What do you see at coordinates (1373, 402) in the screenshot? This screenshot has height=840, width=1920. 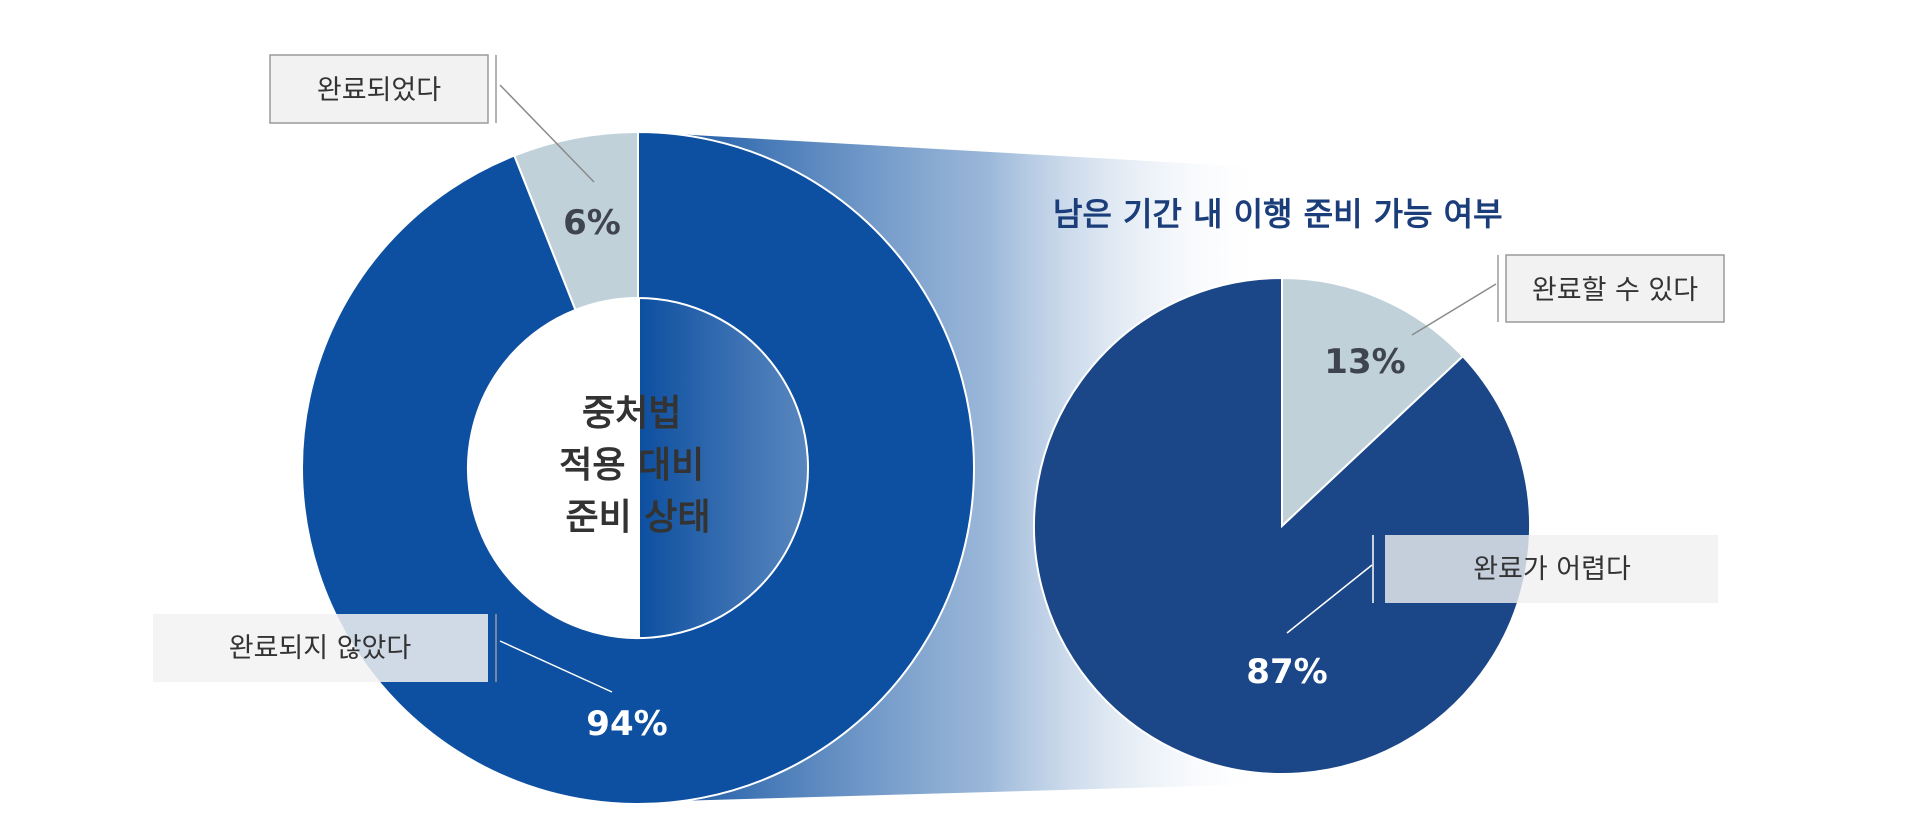 I see `pie-slice-can-complete` at bounding box center [1373, 402].